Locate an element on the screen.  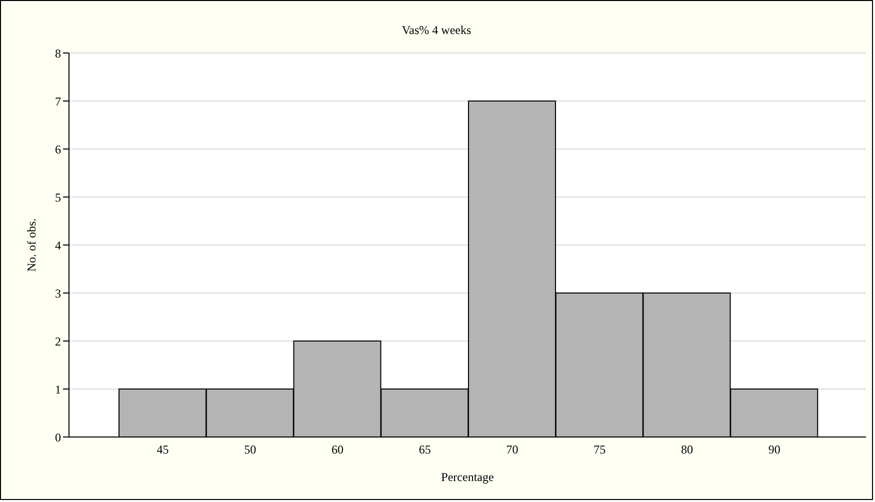
x-tick-label: 80 is located at coordinates (686, 449).